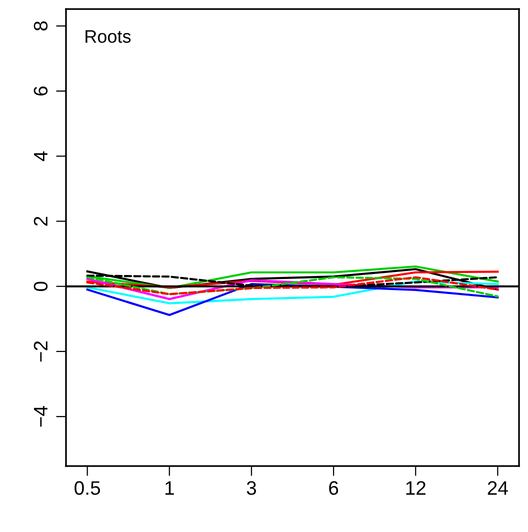 Image resolution: width=528 pixels, height=532 pixels. What do you see at coordinates (416, 488) in the screenshot?
I see `x-tick-label: 12` at bounding box center [416, 488].